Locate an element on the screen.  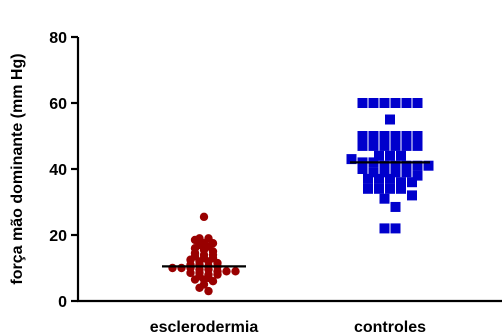
y-tick-group: 0 20 40 60 80 is located at coordinates (63, 170).